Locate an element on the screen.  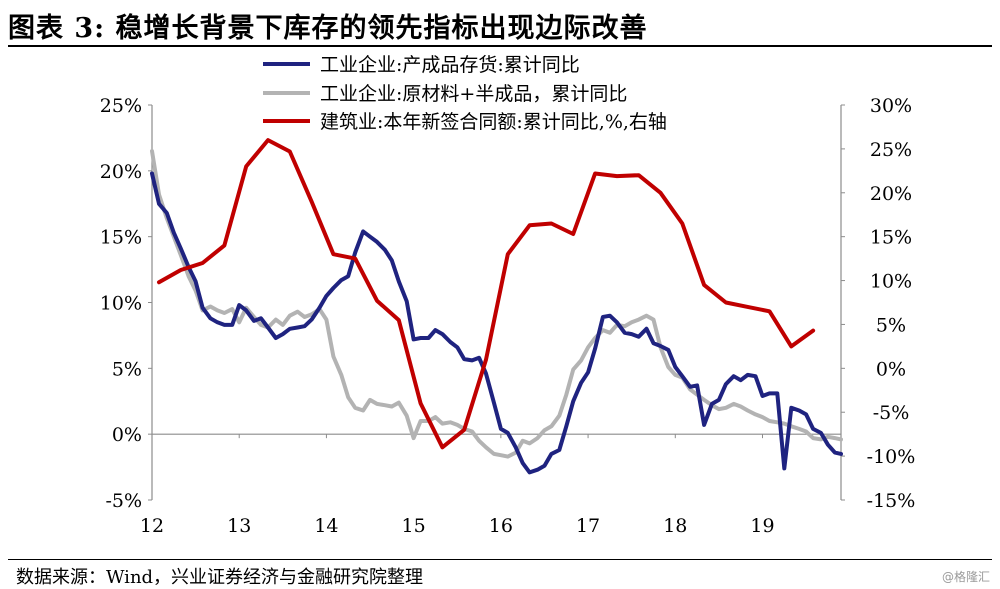
legend-label: 建筑业:本年新签合同额:累计同比,%,右轴 is located at coordinates (493, 122).